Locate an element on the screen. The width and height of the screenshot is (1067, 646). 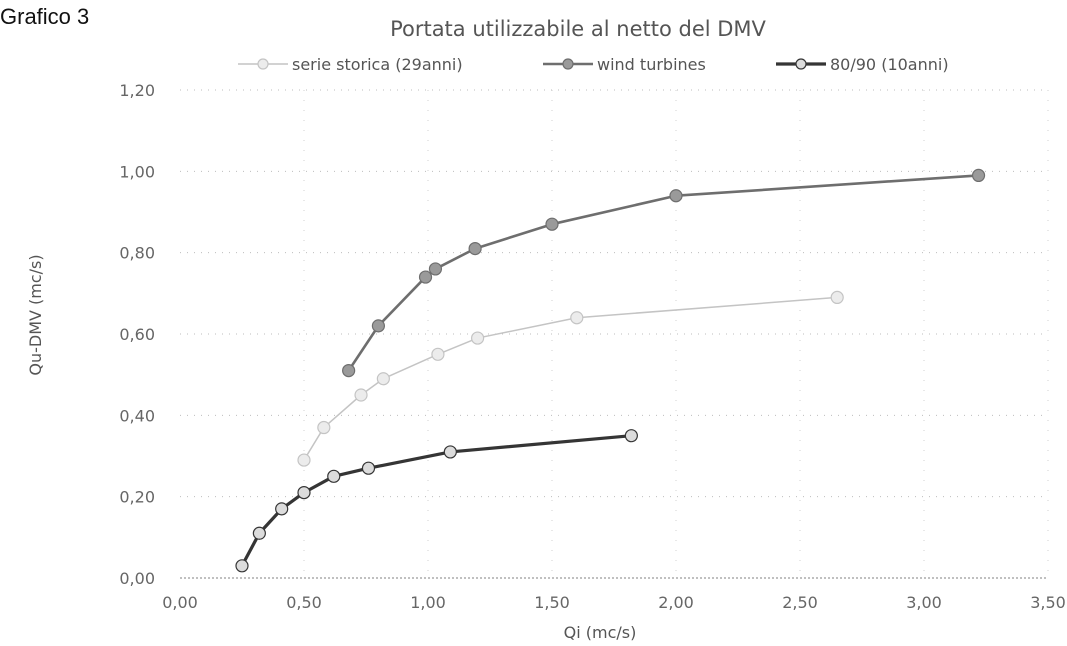
legend-label: 80/90 (10anni) is located at coordinates (889, 64).